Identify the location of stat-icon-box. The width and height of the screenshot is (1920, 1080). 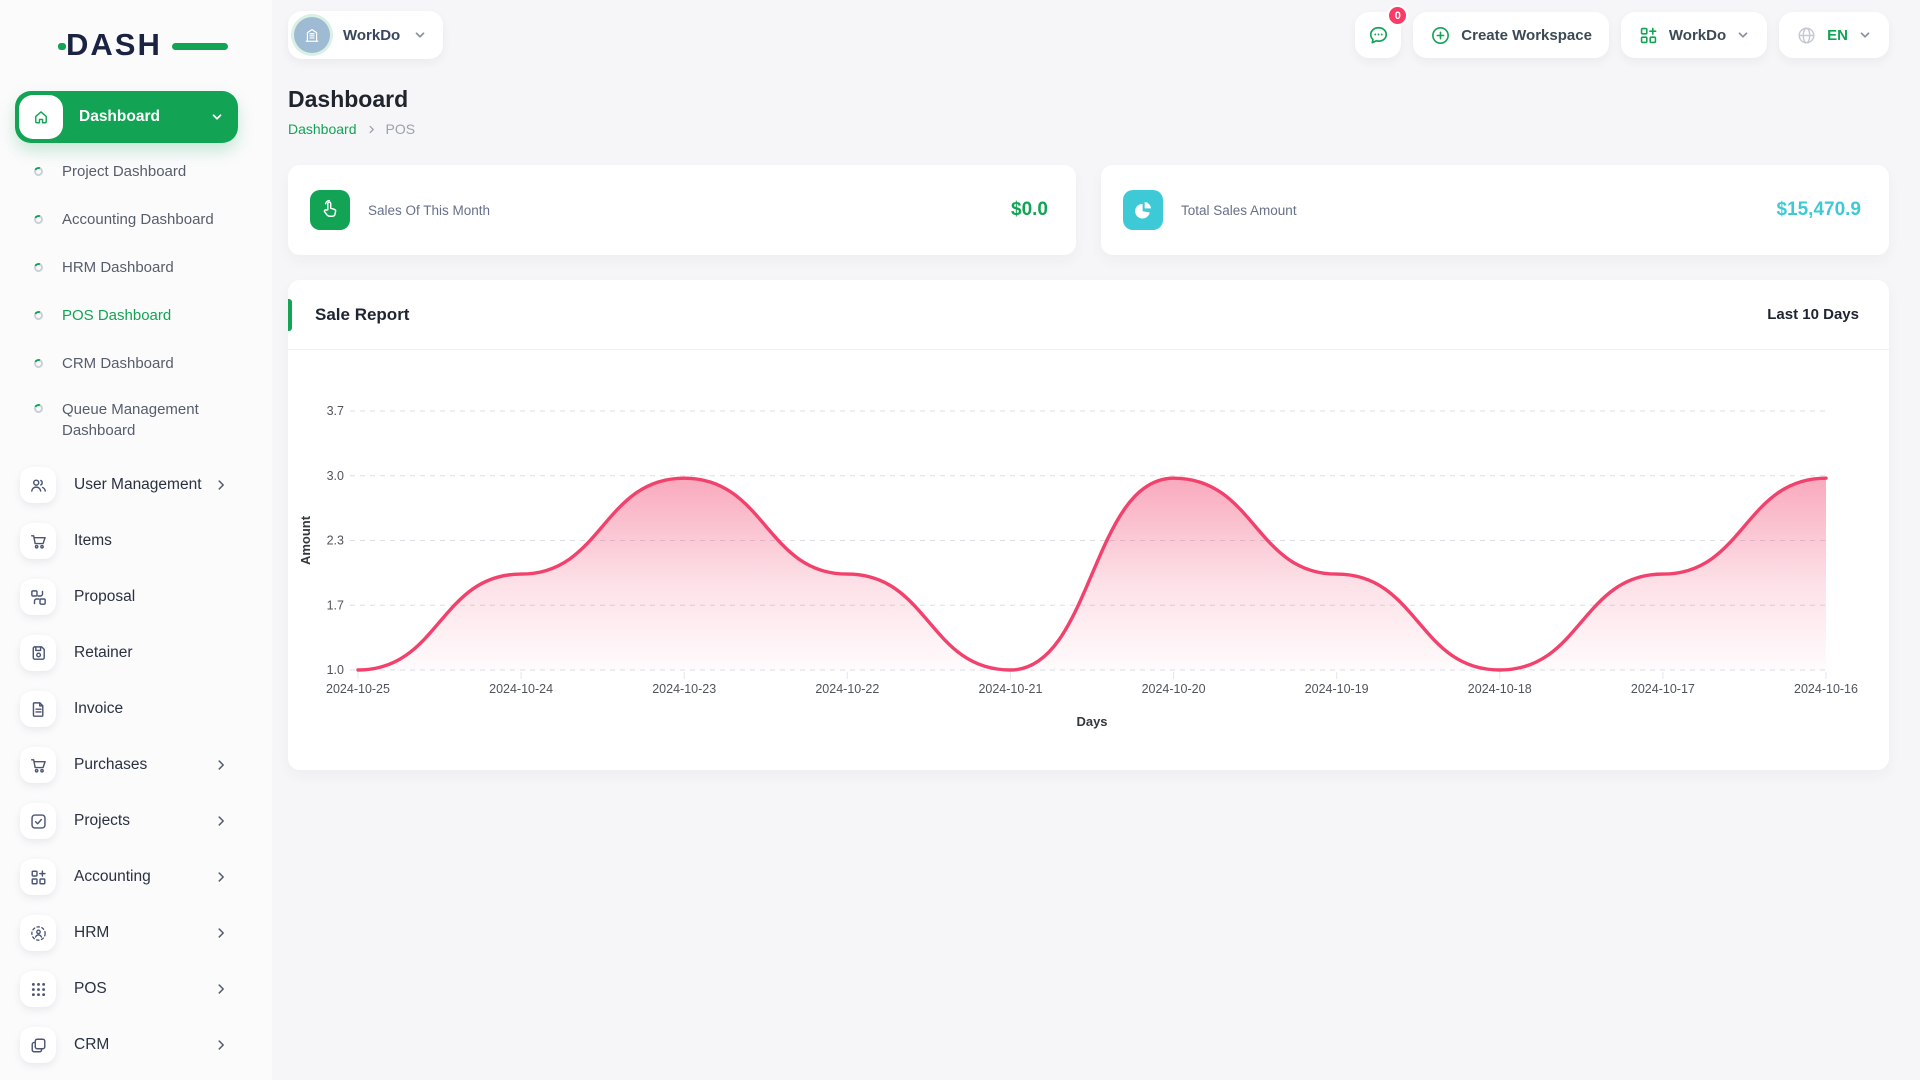
(330, 210).